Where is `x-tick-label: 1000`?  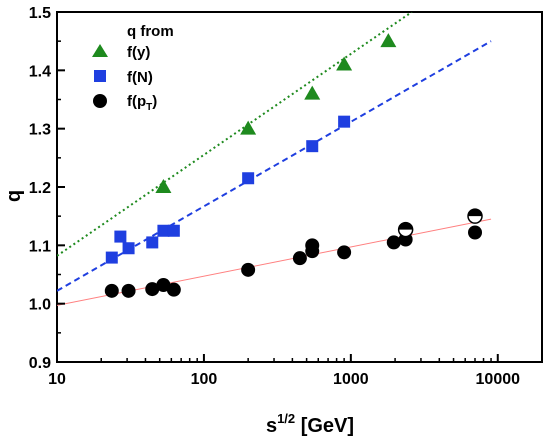
x-tick-label: 1000 is located at coordinates (351, 379).